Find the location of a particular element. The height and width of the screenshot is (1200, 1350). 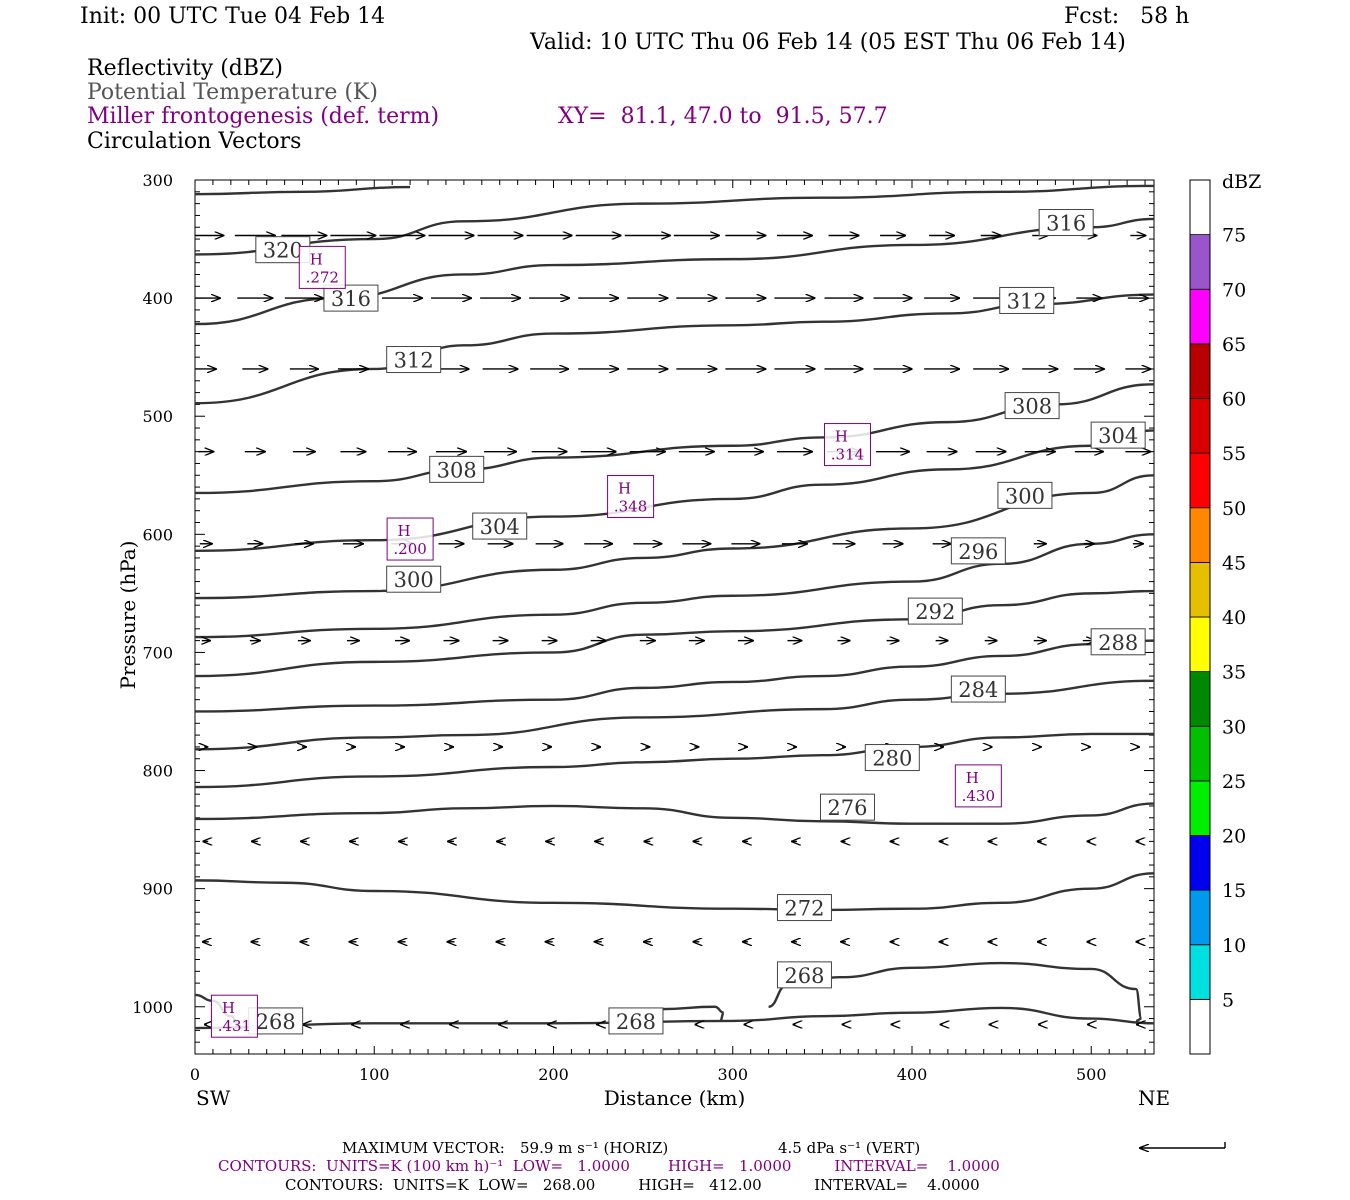

theta-label: 296 is located at coordinates (978, 552).